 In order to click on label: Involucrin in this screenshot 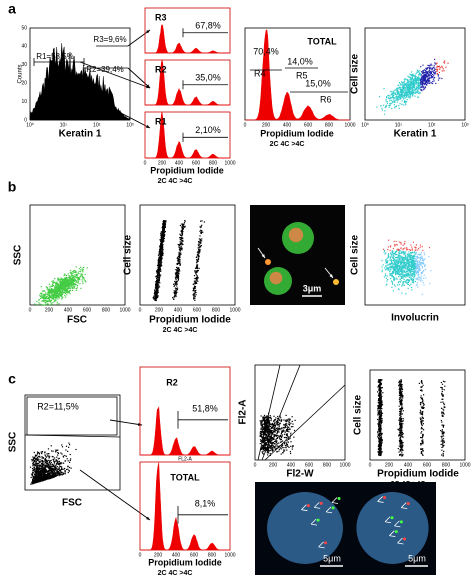, I will do `click(415, 318)`.